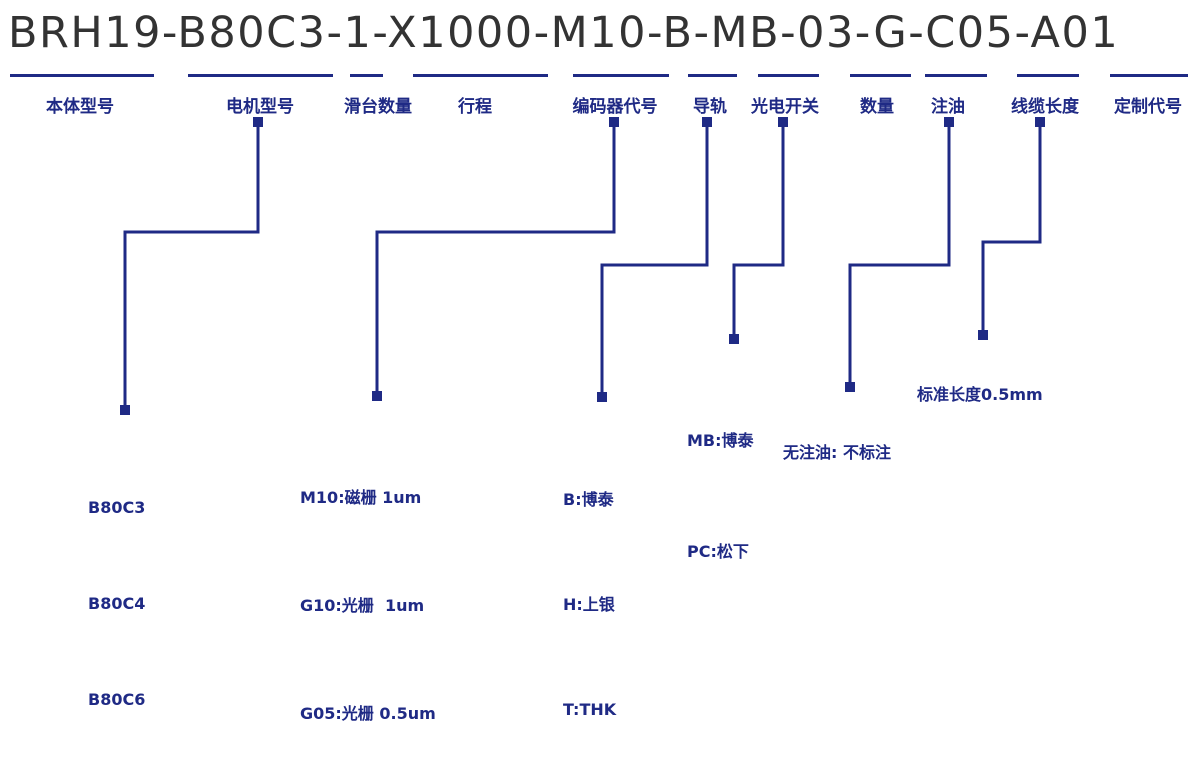 Image resolution: width=1200 pixels, height=768 pixels. What do you see at coordinates (980, 394) in the screenshot?
I see `option-text: 标准长度0.5mm` at bounding box center [980, 394].